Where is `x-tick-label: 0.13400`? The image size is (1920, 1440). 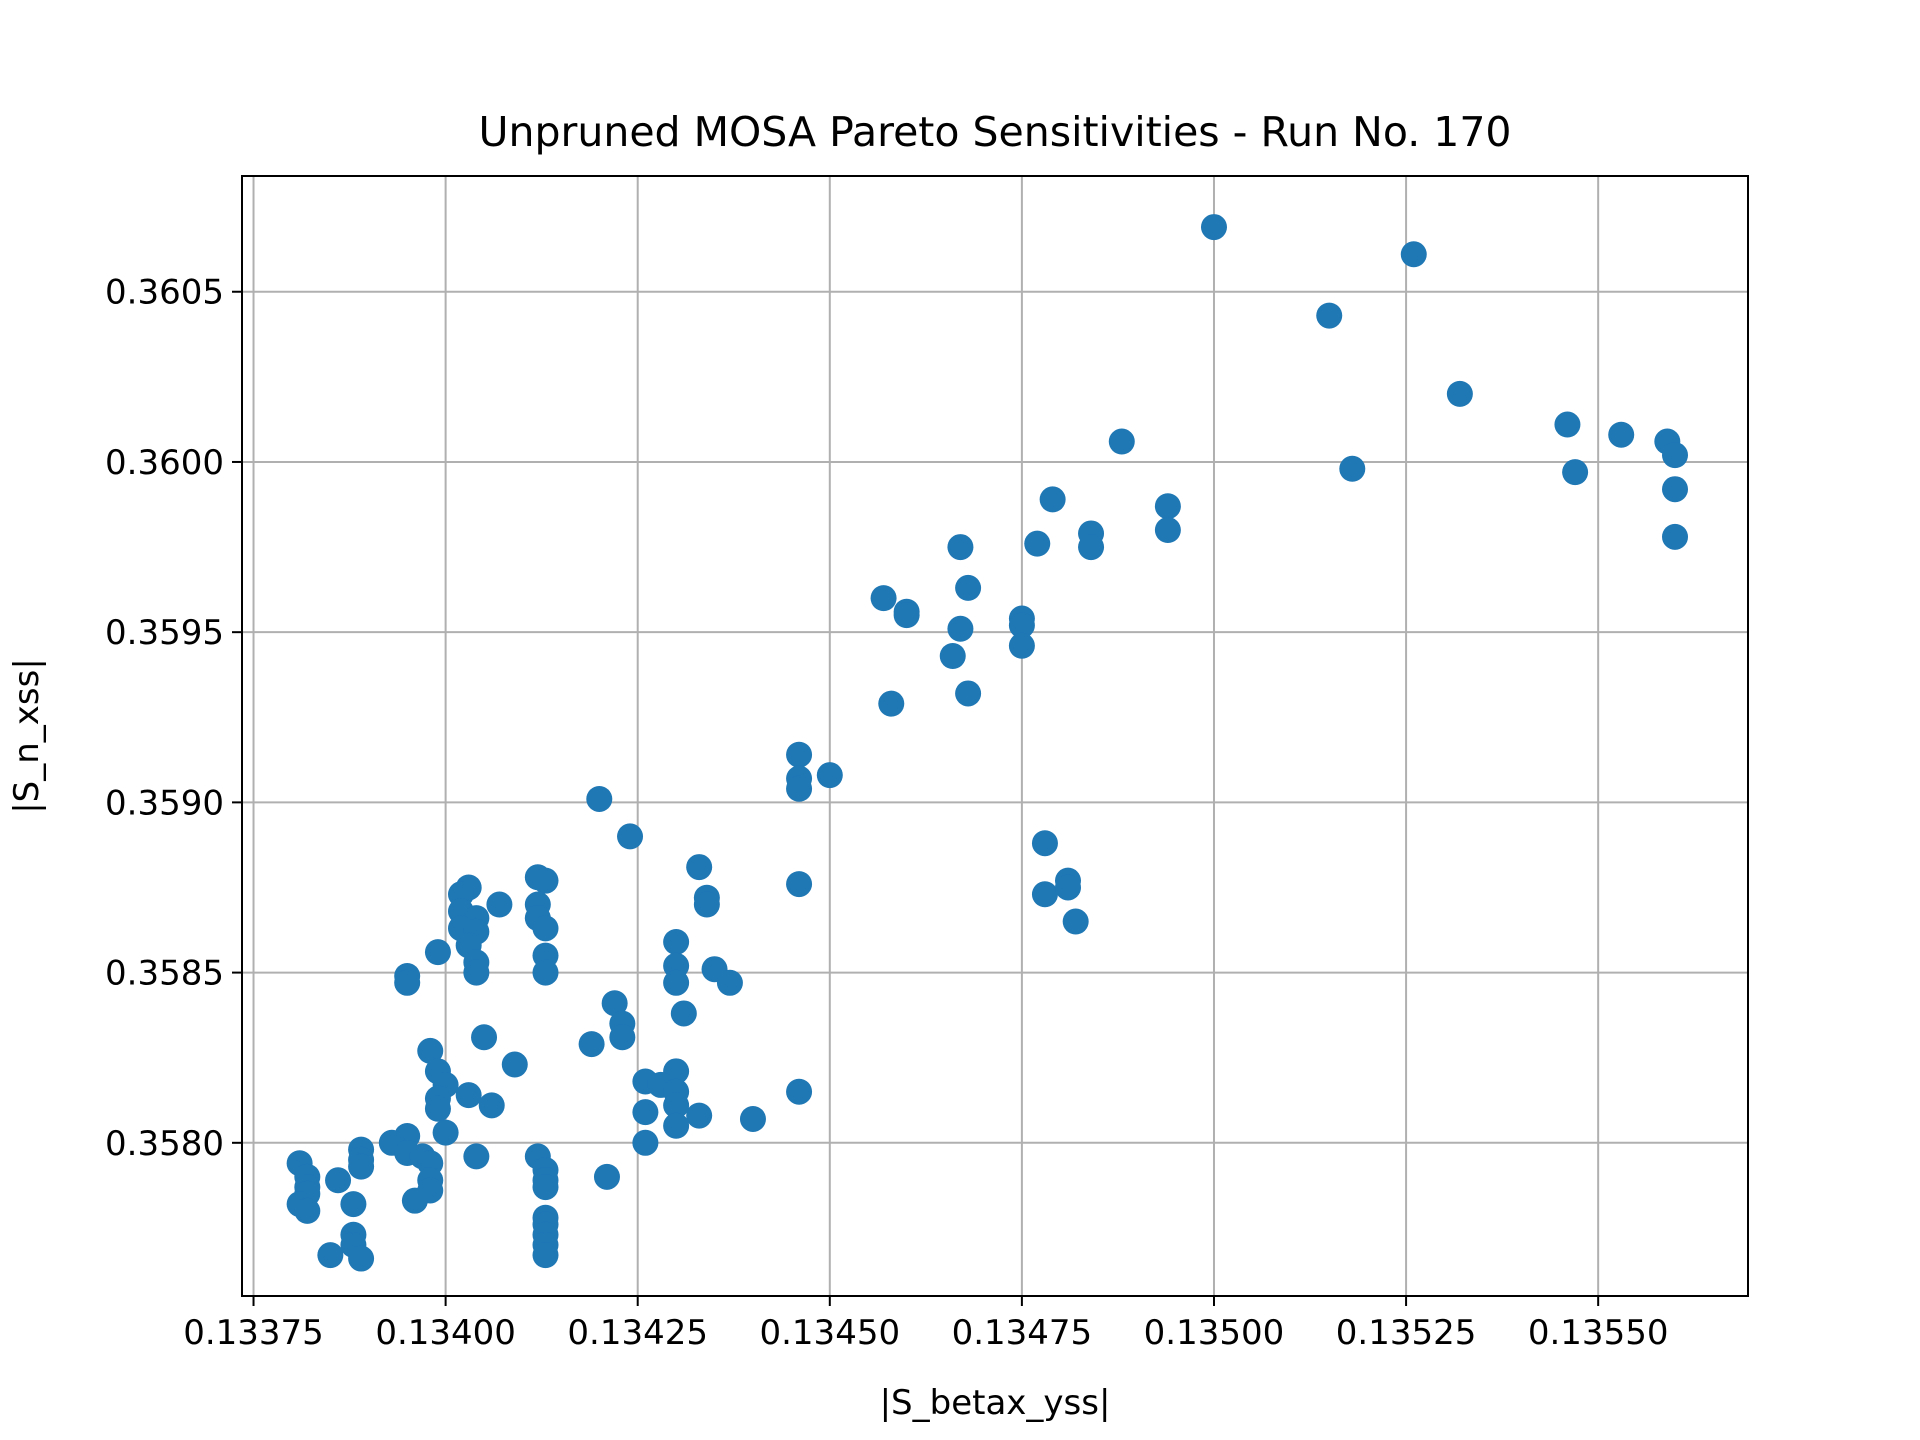
x-tick-label: 0.13400 is located at coordinates (445, 1333).